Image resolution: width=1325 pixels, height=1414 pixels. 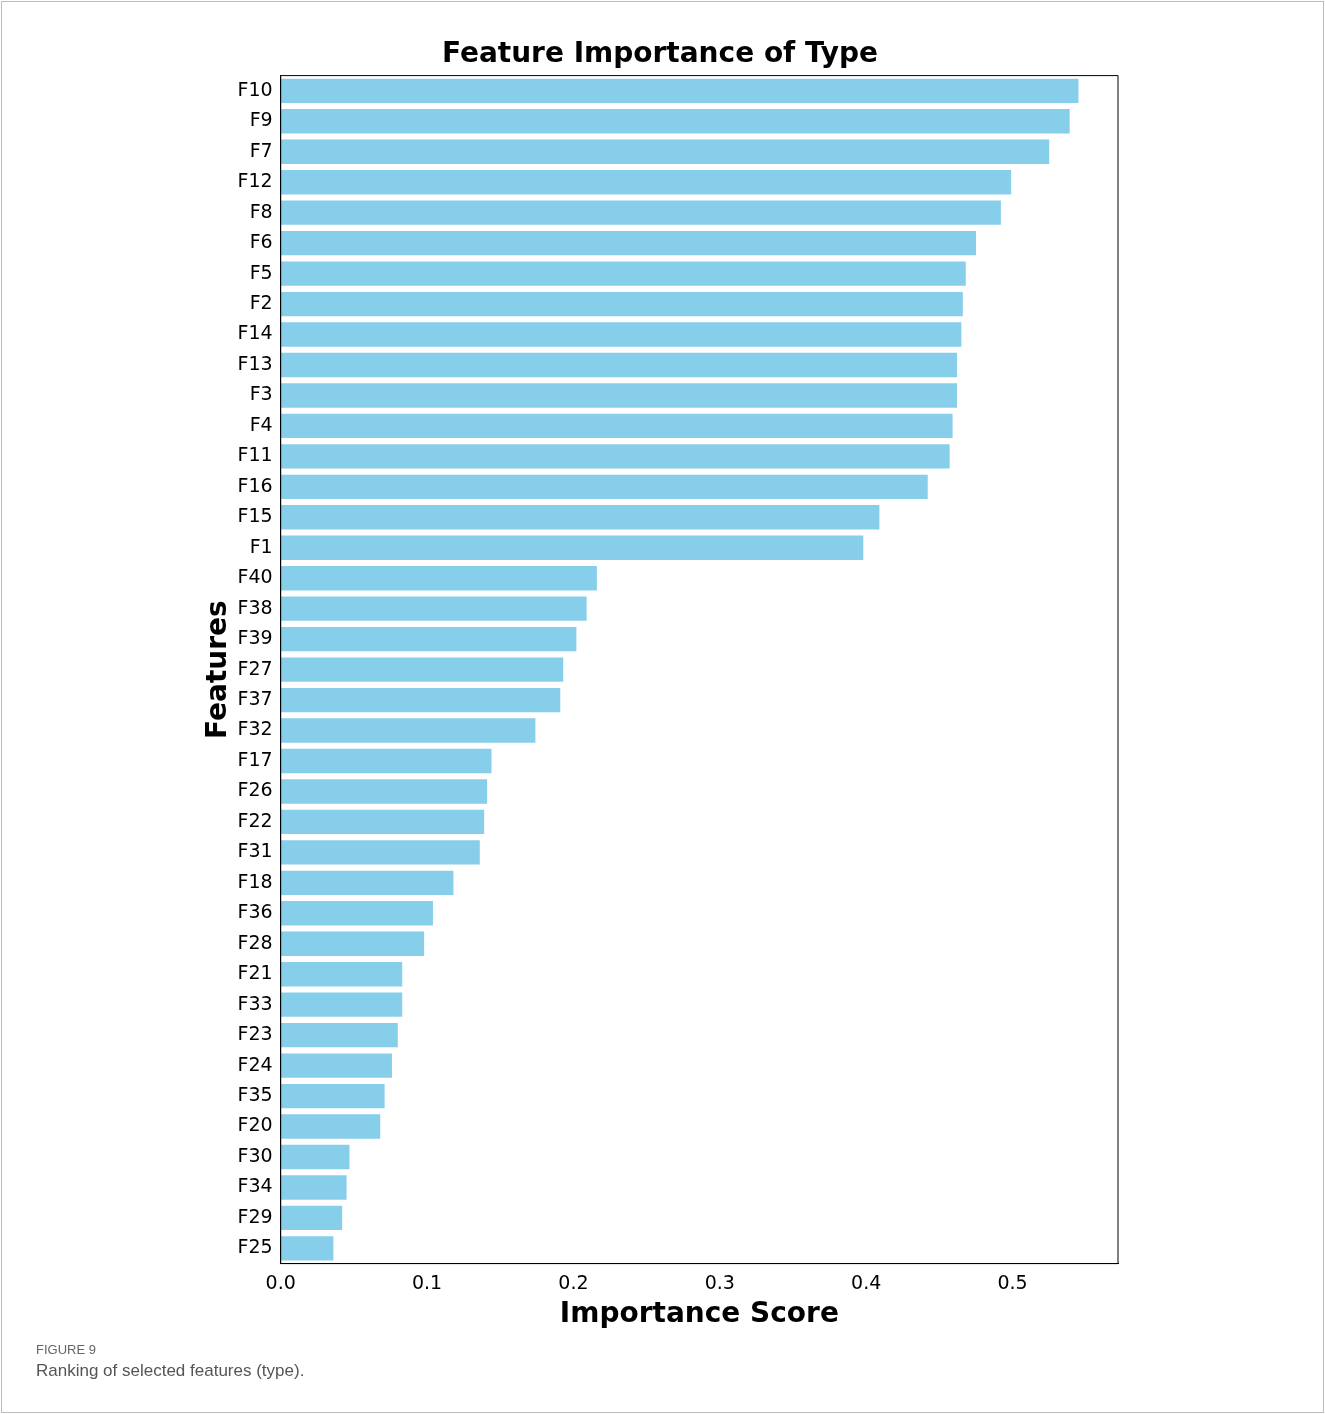 What do you see at coordinates (255, 1185) in the screenshot?
I see `y-tick-label: F34` at bounding box center [255, 1185].